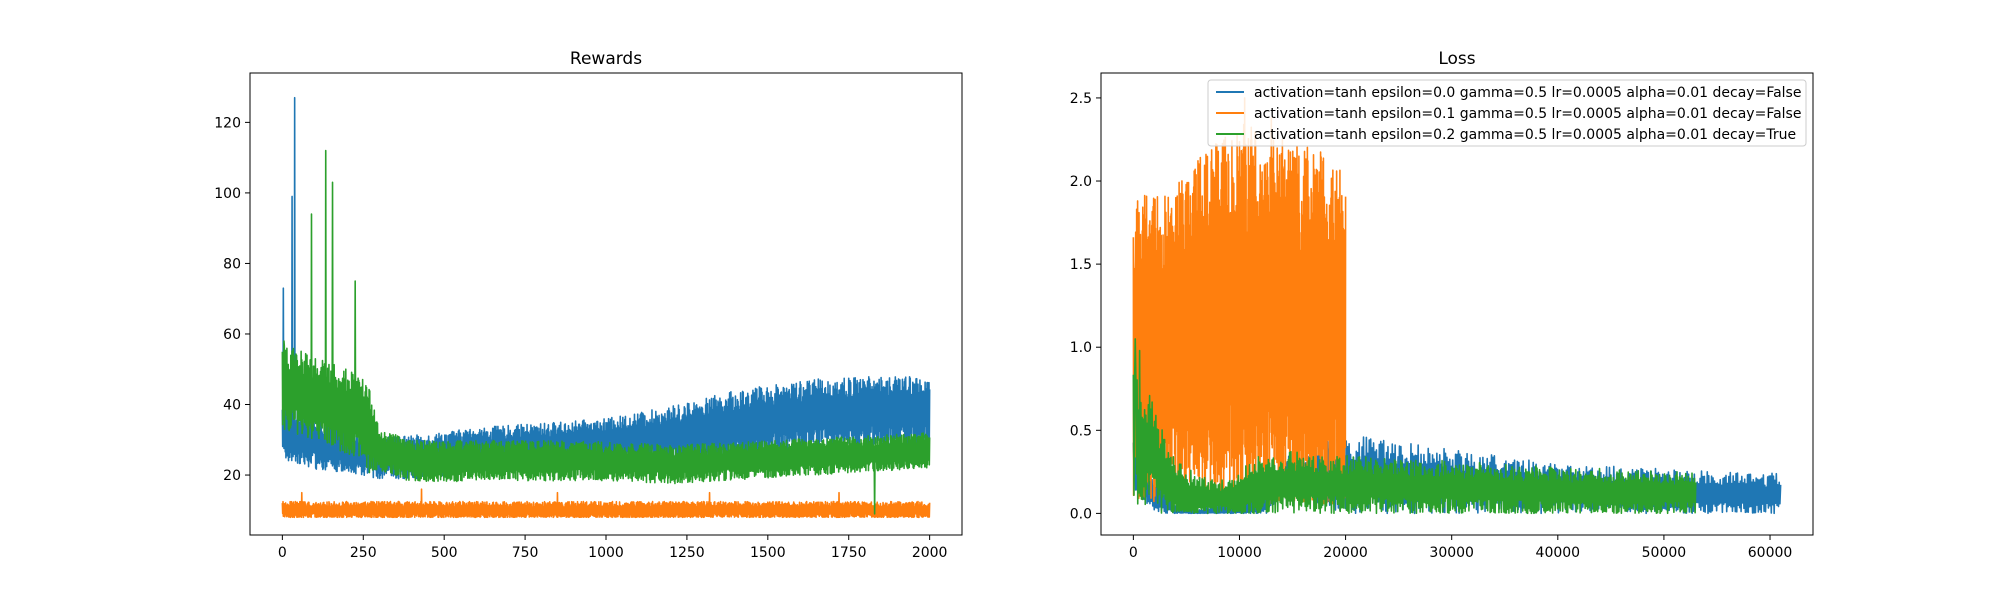 This screenshot has height=600, width=2000. I want to click on loss-x-tick-label: 20000, so click(1345, 553).